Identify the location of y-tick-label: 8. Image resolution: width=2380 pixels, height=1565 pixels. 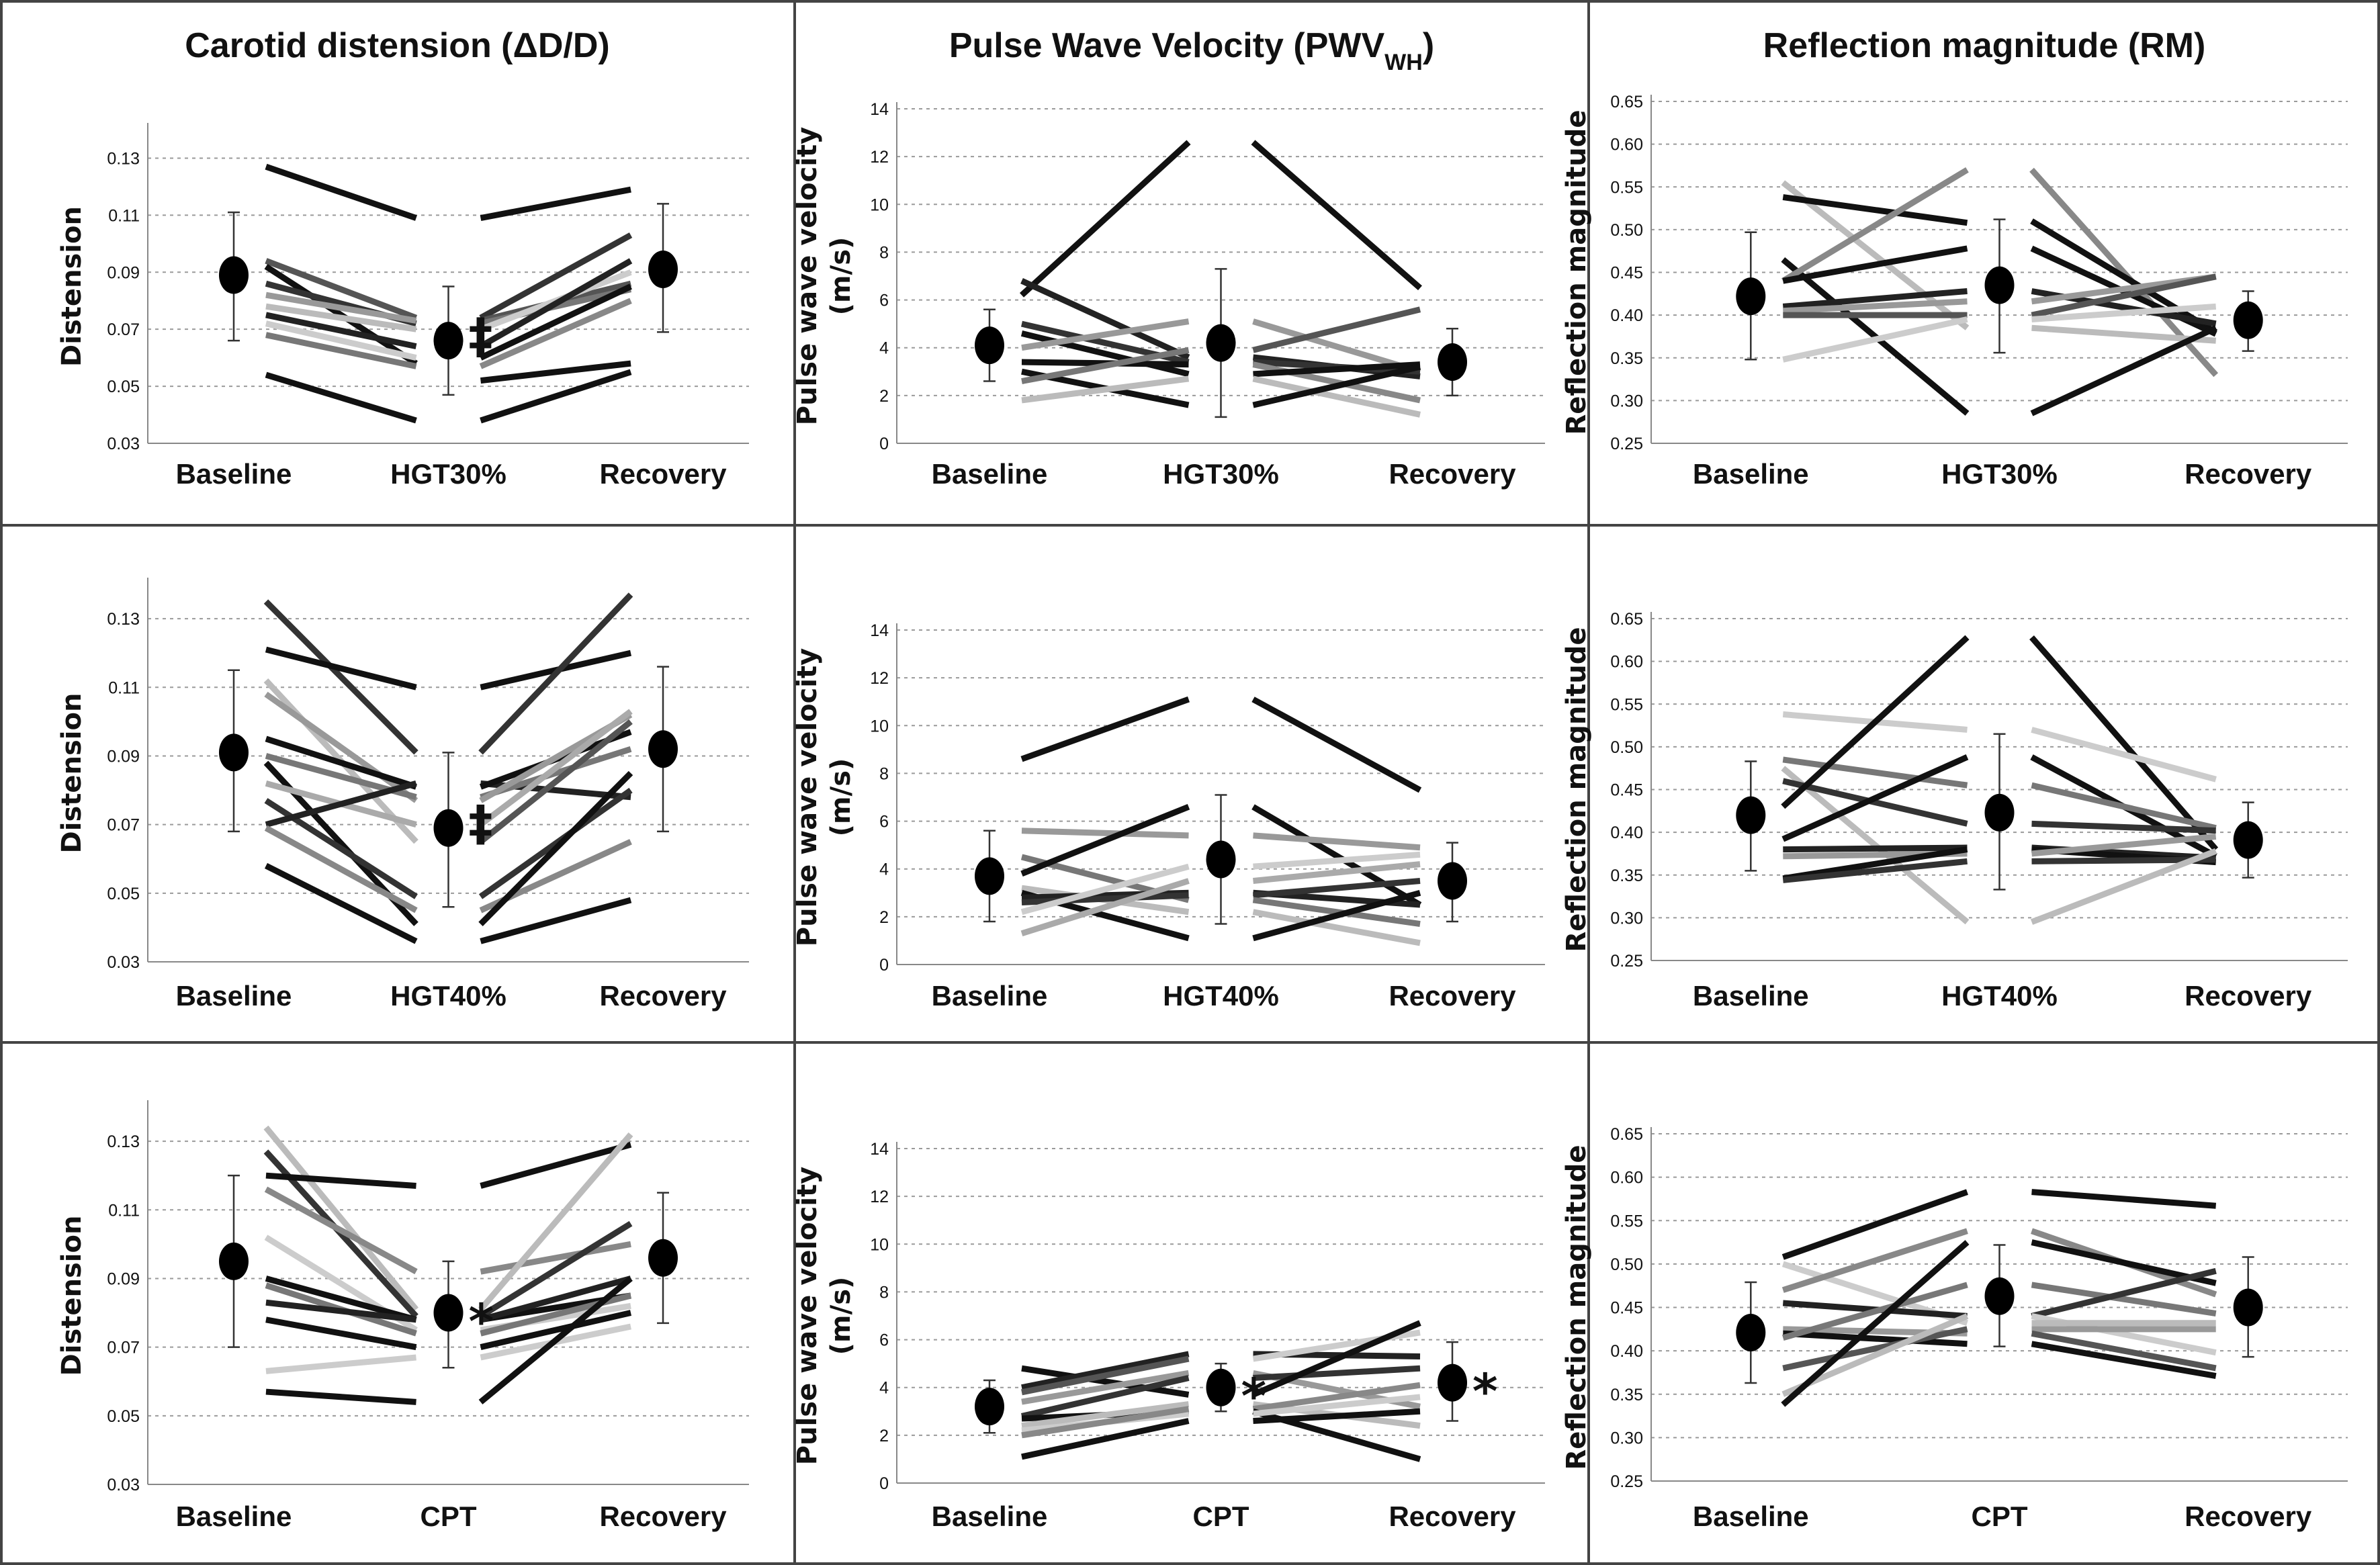
(884, 252).